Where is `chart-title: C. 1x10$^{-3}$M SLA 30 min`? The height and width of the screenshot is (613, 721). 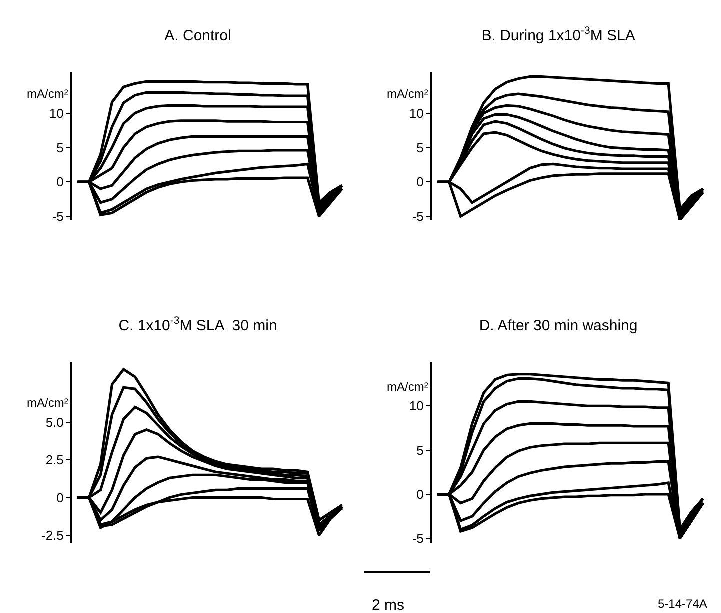 chart-title: C. 1x10$^{-3}$M SLA 30 min is located at coordinates (198, 324).